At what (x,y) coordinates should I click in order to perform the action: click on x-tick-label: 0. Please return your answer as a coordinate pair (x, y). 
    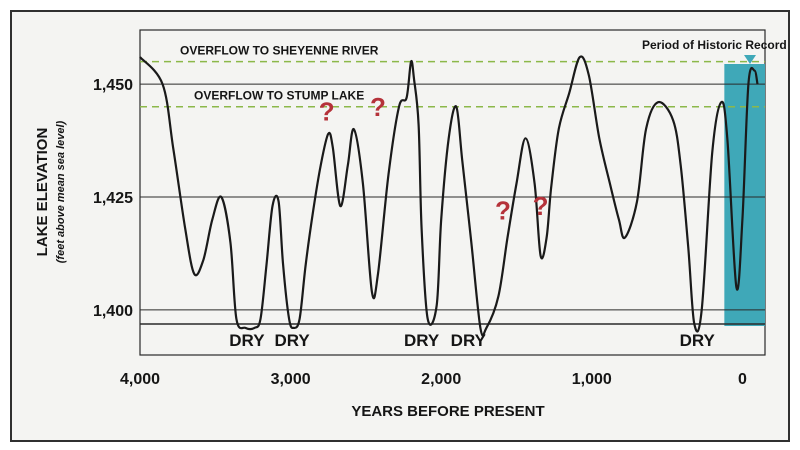
    Looking at the image, I should click on (742, 379).